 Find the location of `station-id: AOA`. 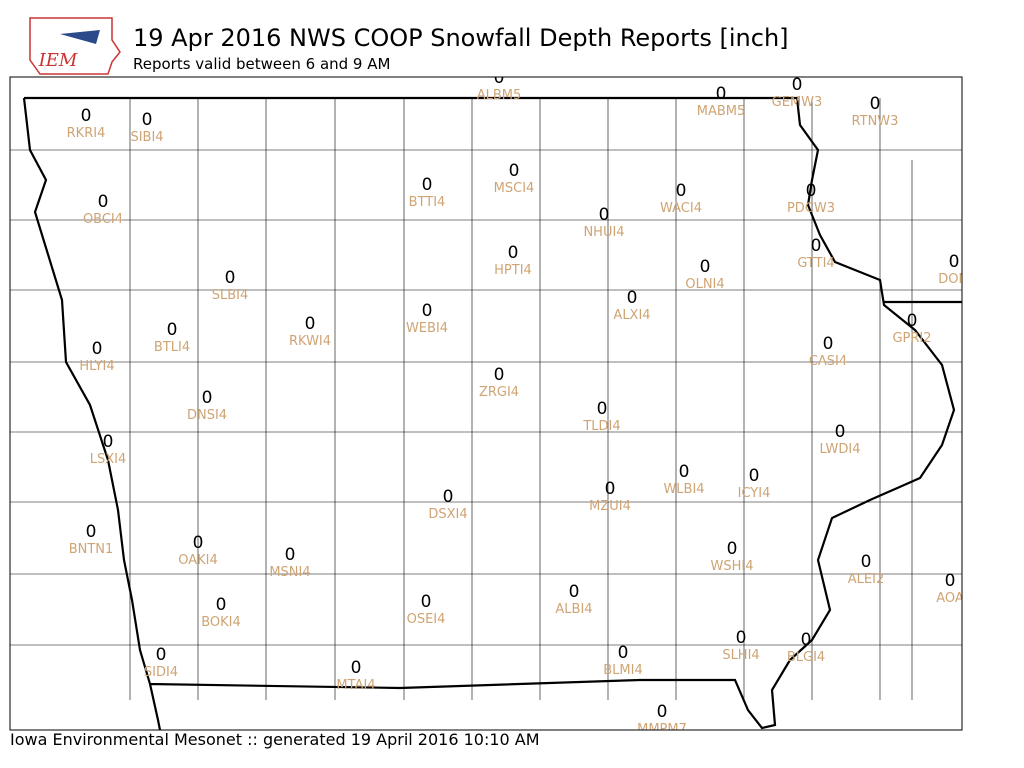

station-id: AOA is located at coordinates (950, 598).